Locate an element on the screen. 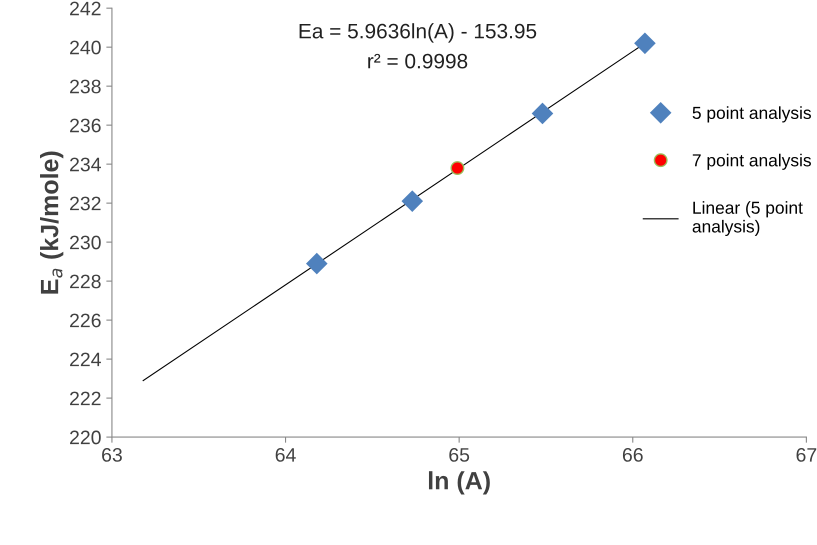 The height and width of the screenshot is (545, 817). x-tick-label: 67 is located at coordinates (806, 455).